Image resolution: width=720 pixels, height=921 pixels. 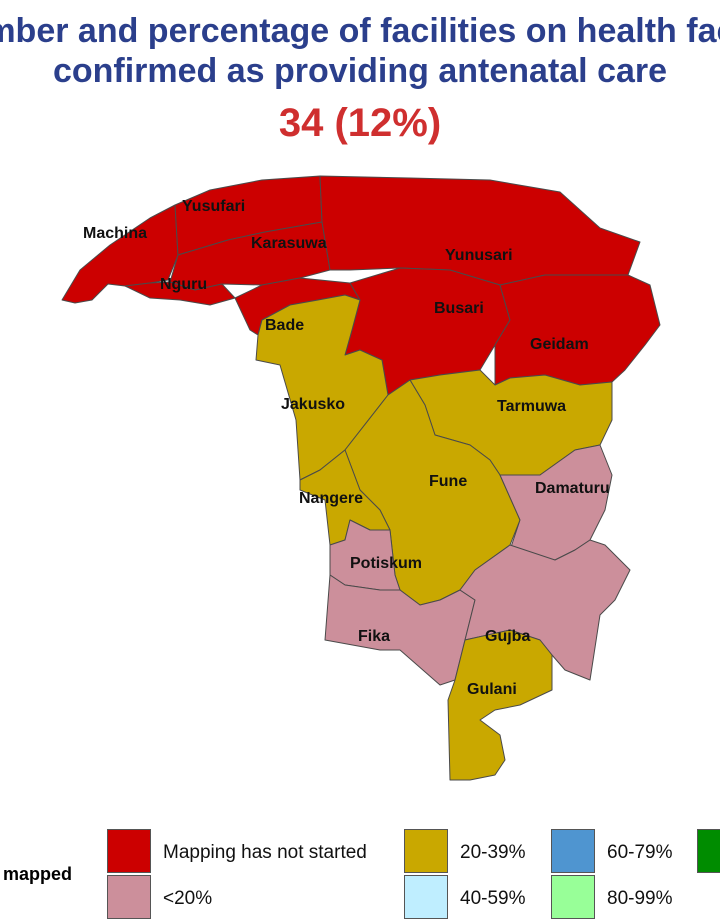 I want to click on lga-gujba, so click(x=545, y=610).